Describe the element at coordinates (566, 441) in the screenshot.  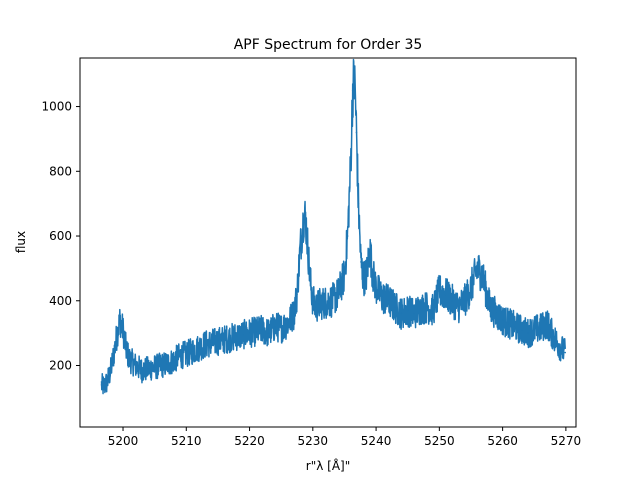
I see `x-tick-label: 5270` at that location.